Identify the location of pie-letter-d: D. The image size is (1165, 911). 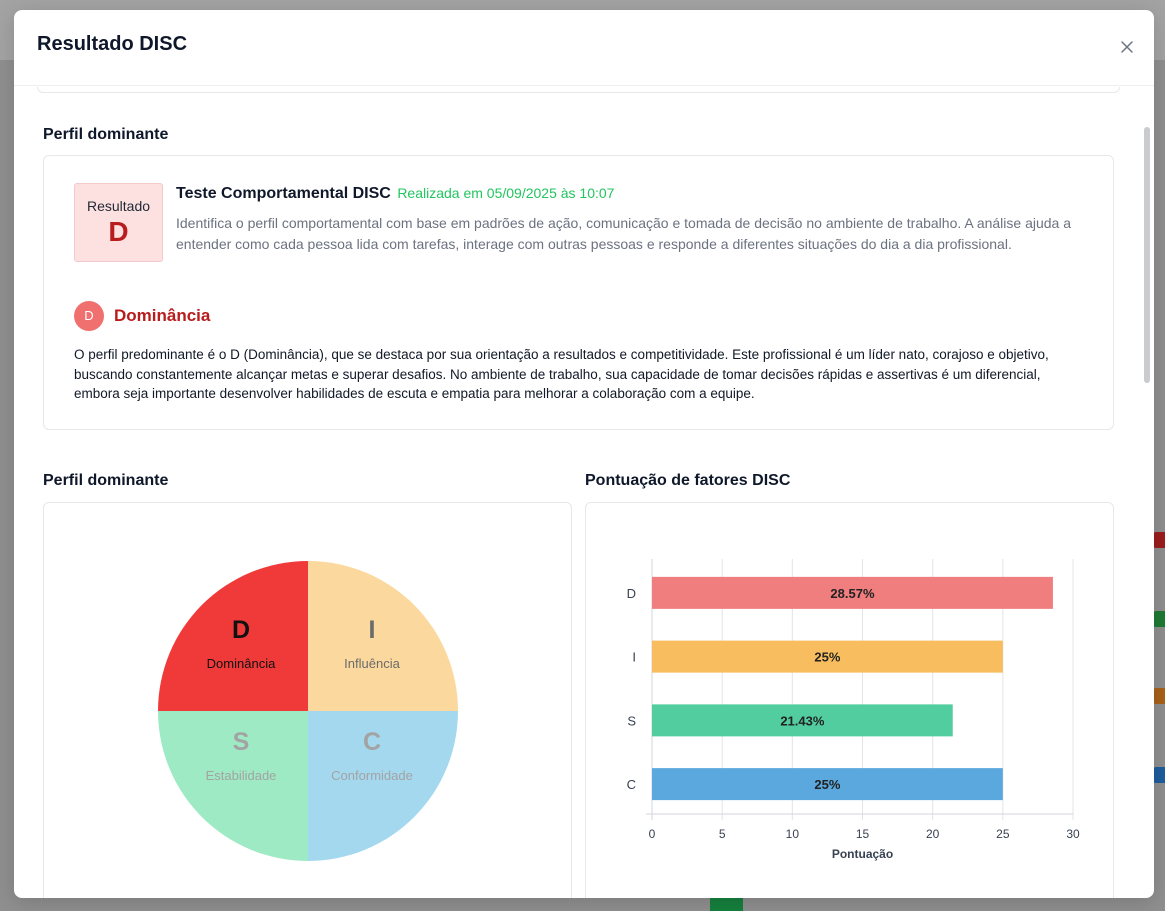
(241, 630).